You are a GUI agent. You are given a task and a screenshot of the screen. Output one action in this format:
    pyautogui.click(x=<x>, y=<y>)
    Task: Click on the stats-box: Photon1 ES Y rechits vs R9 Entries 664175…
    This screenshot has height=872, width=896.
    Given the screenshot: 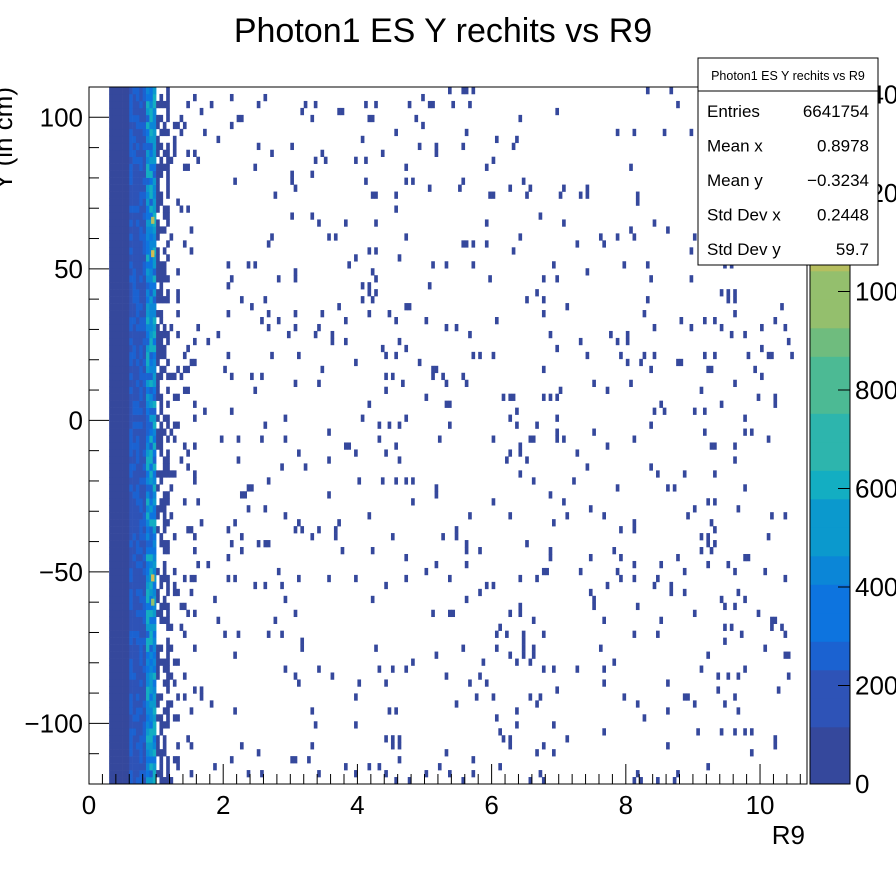 What is the action you would take?
    pyautogui.click(x=788, y=161)
    